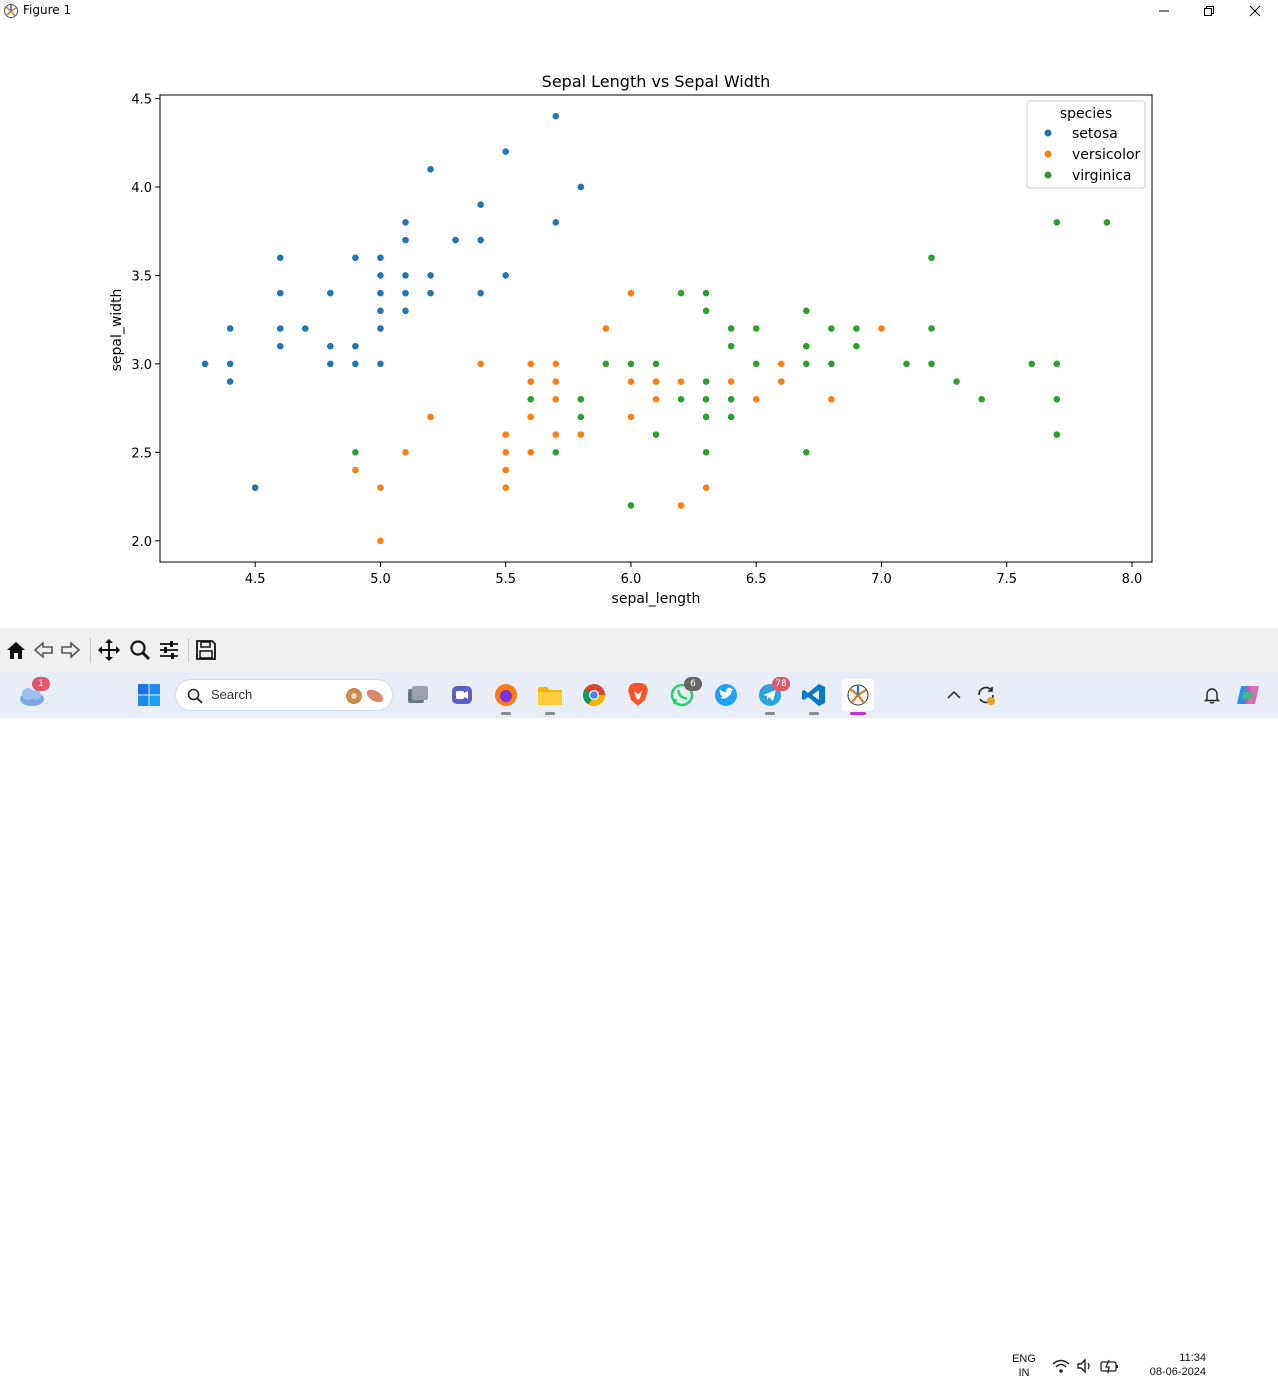 The width and height of the screenshot is (1278, 1379). Describe the element at coordinates (1255, 11) in the screenshot. I see `close-button` at that location.